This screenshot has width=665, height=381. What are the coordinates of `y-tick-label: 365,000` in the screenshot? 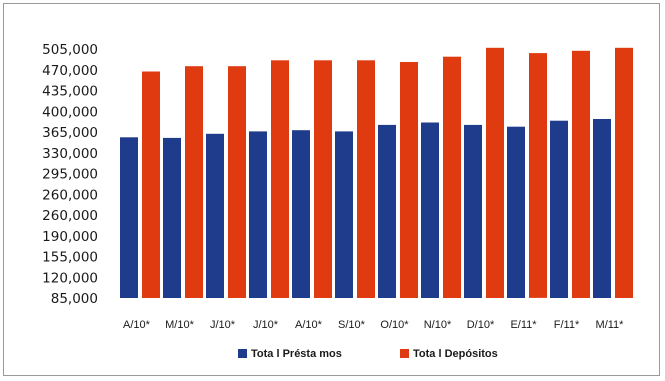 It's located at (70, 133).